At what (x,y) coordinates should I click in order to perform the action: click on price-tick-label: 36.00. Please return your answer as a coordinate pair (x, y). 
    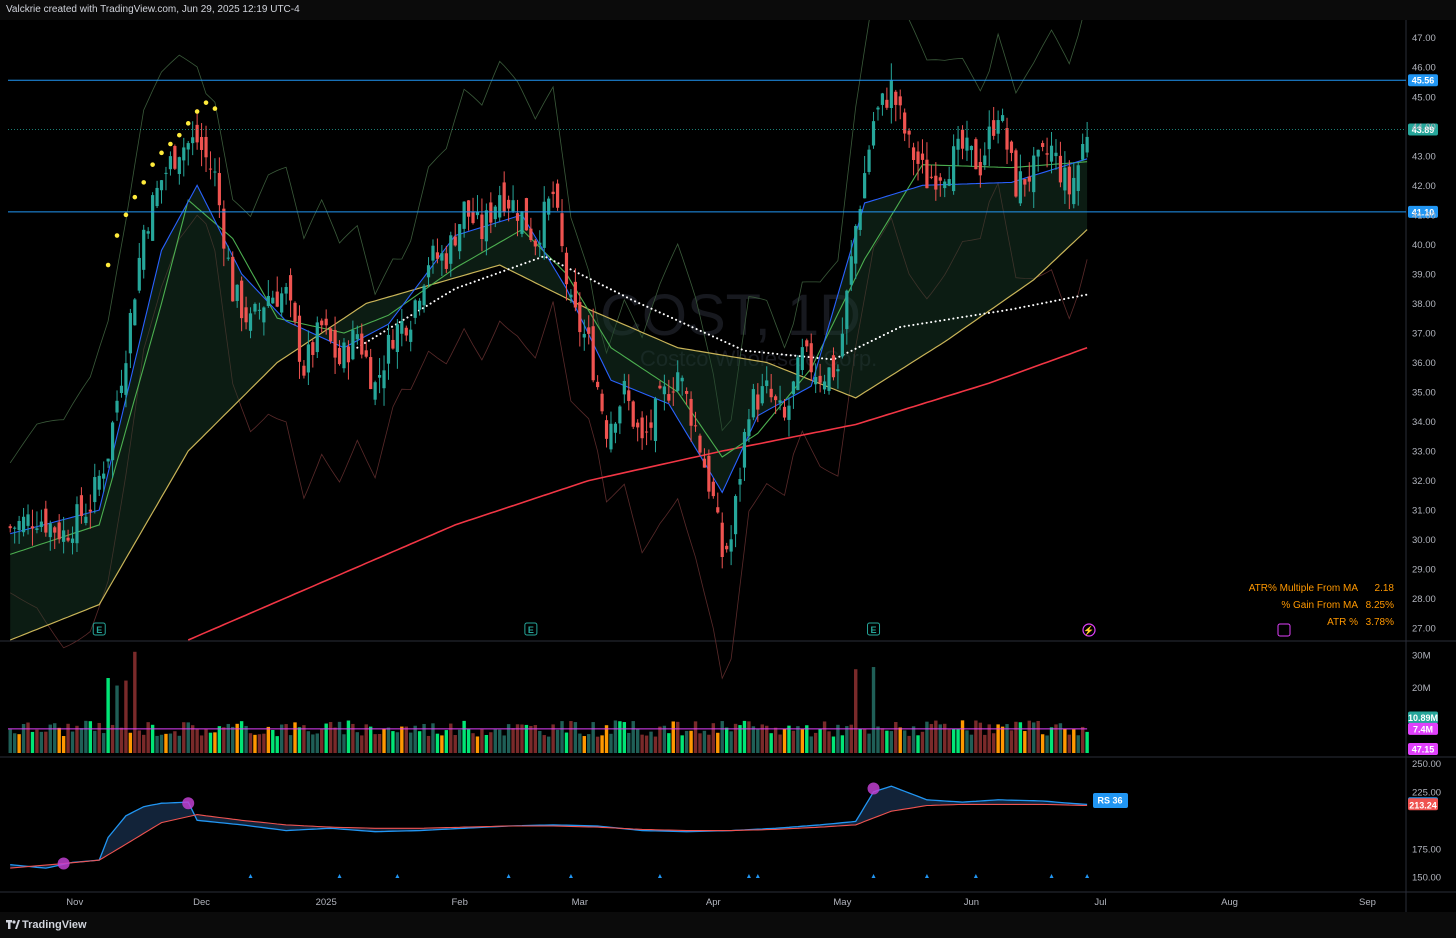
    Looking at the image, I should click on (1424, 363).